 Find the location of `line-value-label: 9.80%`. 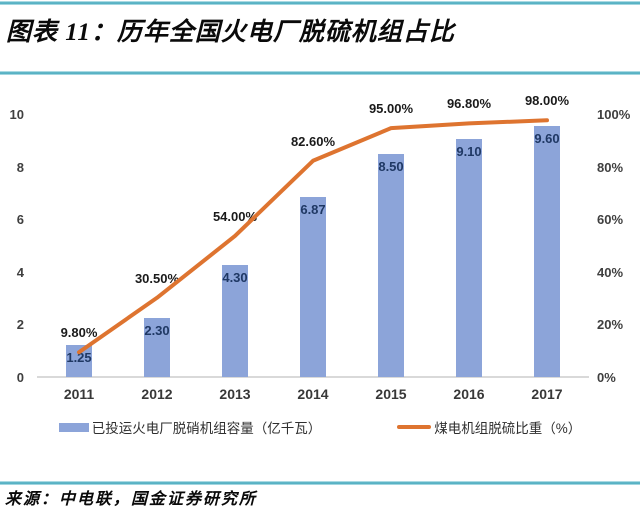

line-value-label: 9.80% is located at coordinates (79, 333).